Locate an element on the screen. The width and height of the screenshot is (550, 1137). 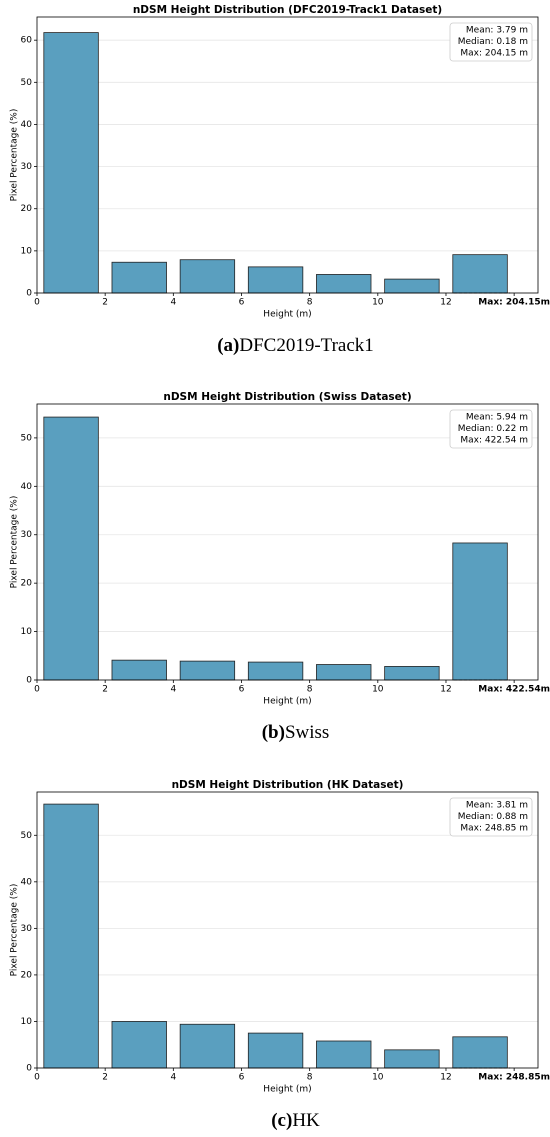
stats-line: Median: 0.88 m is located at coordinates (493, 817).